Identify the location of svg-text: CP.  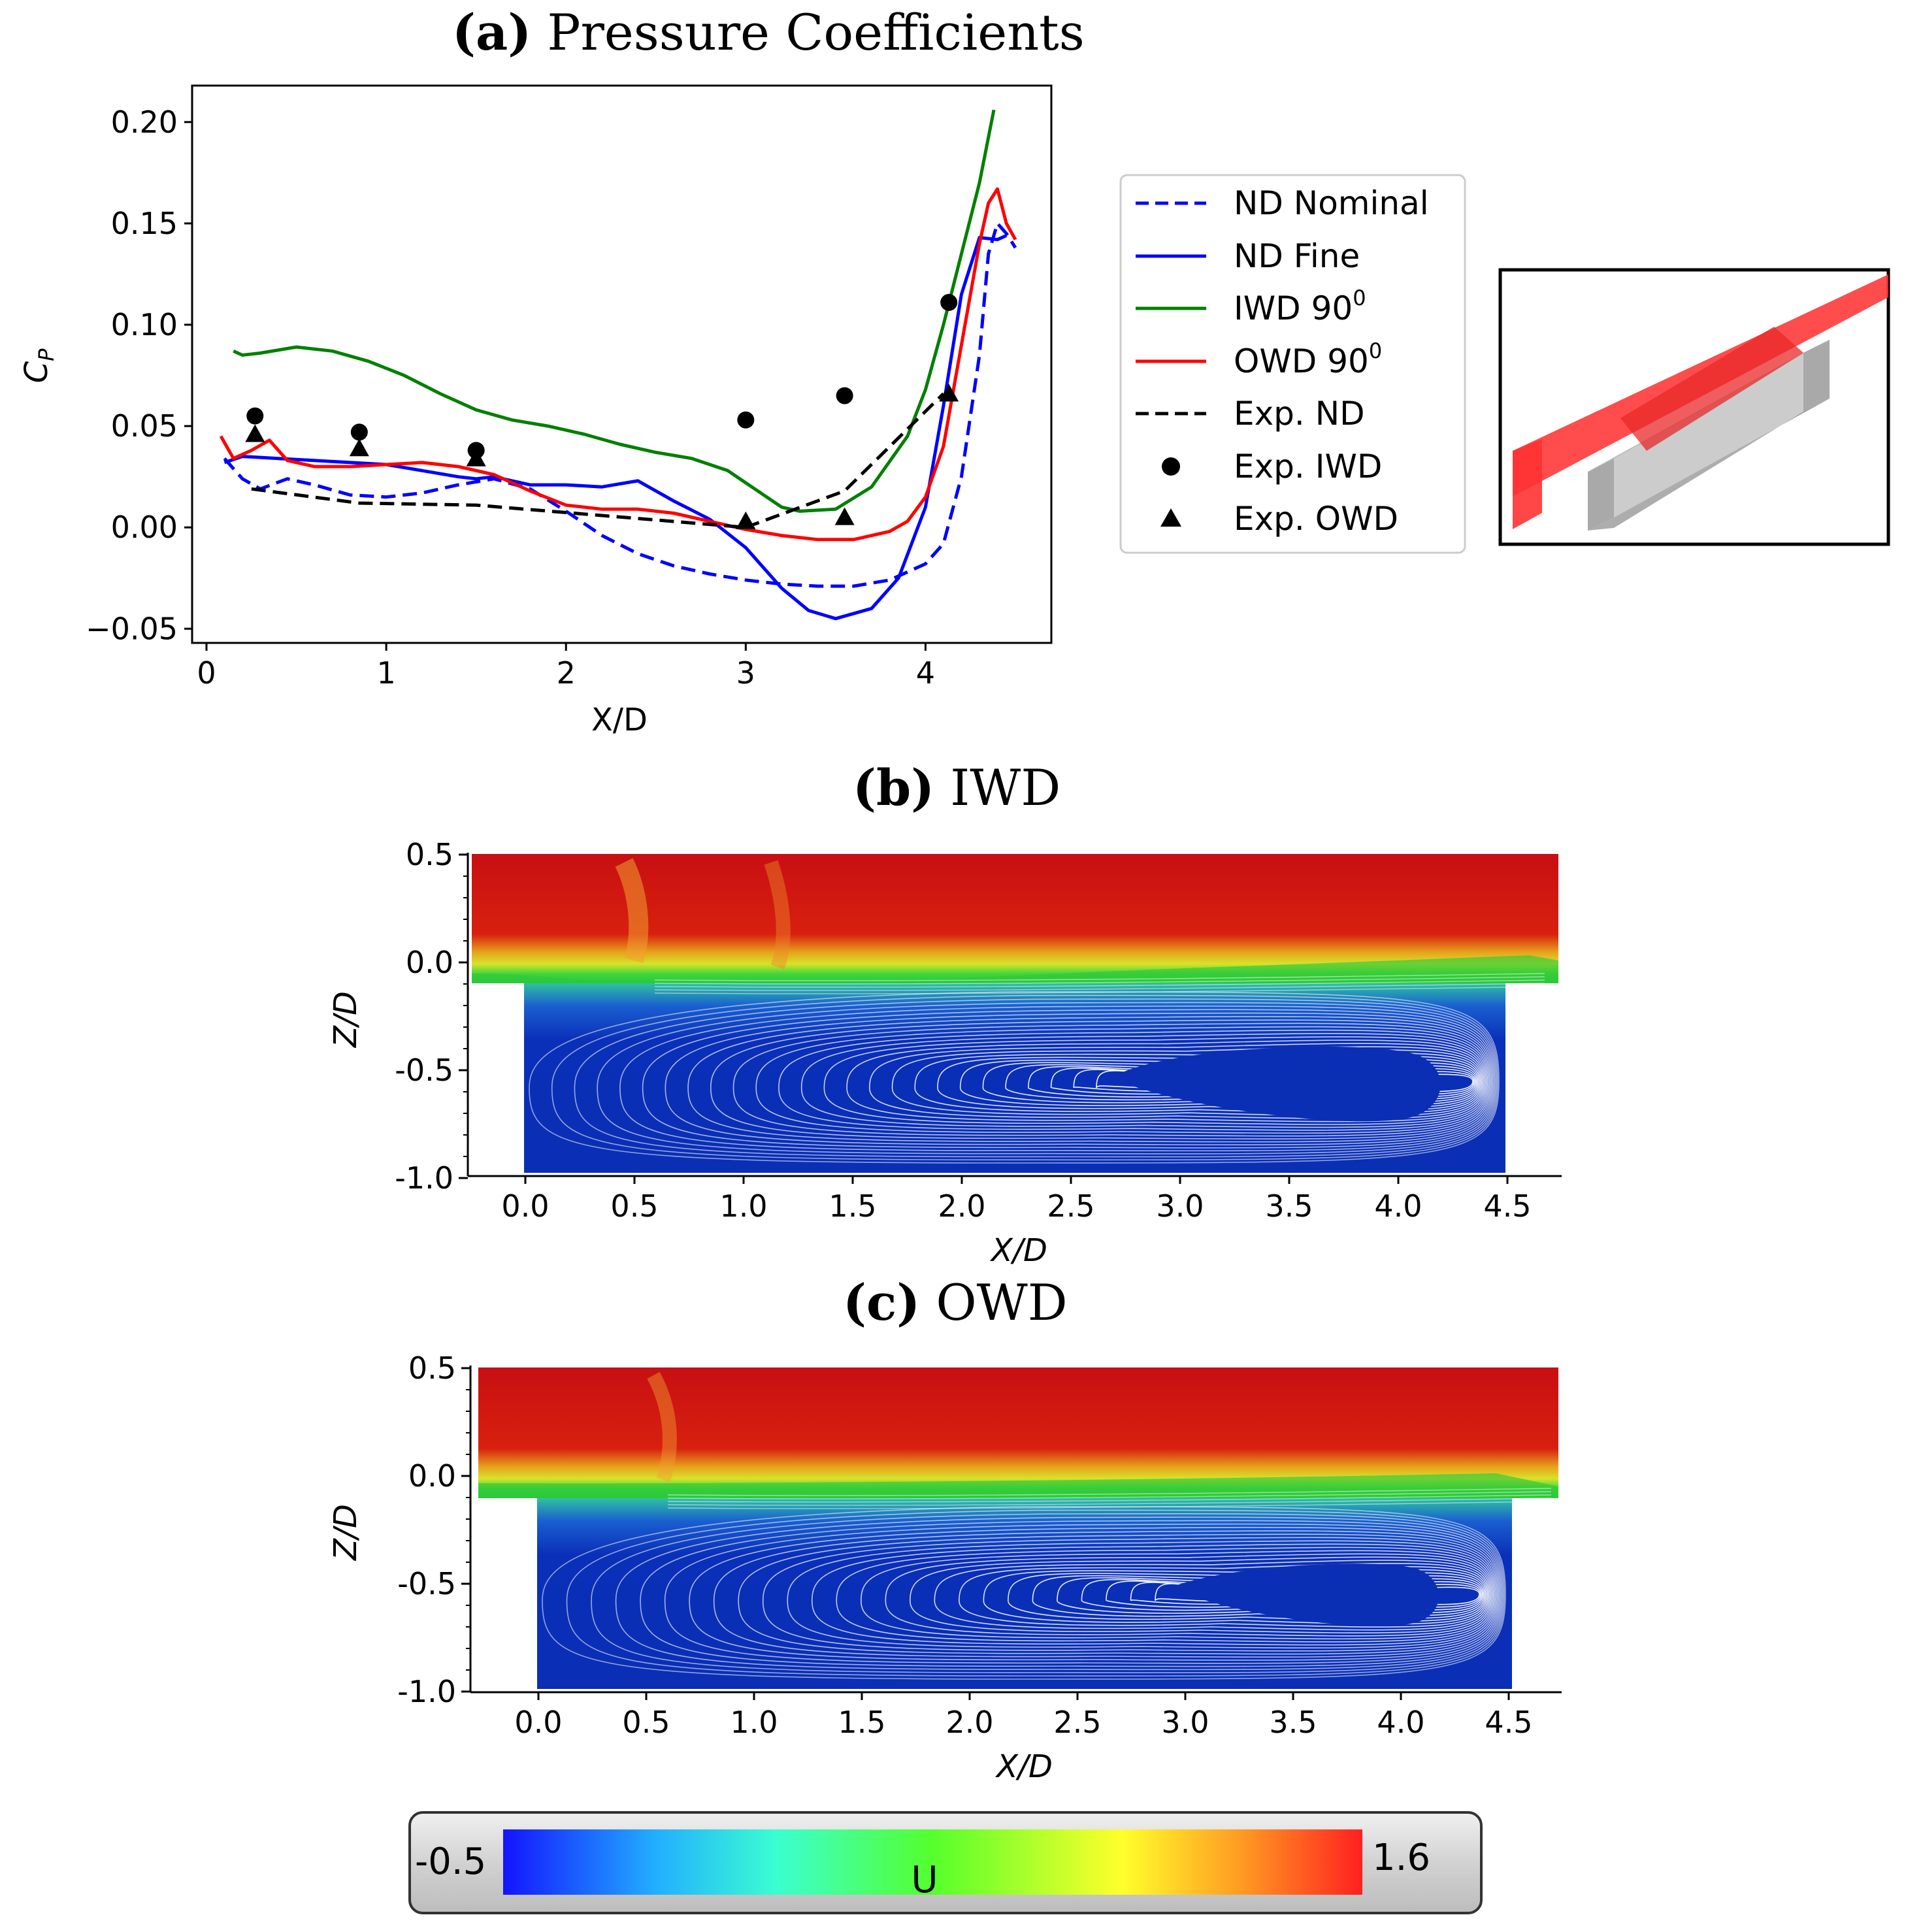
(38, 366).